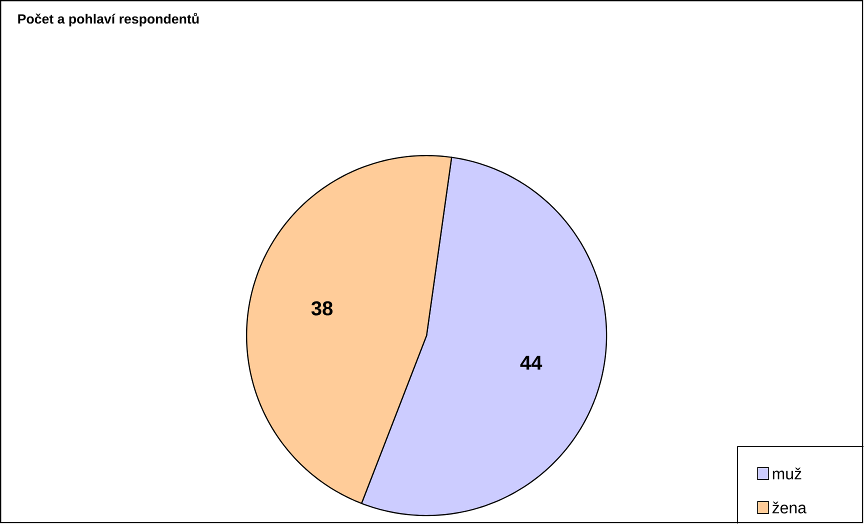  I want to click on data-label: 38, so click(322, 308).